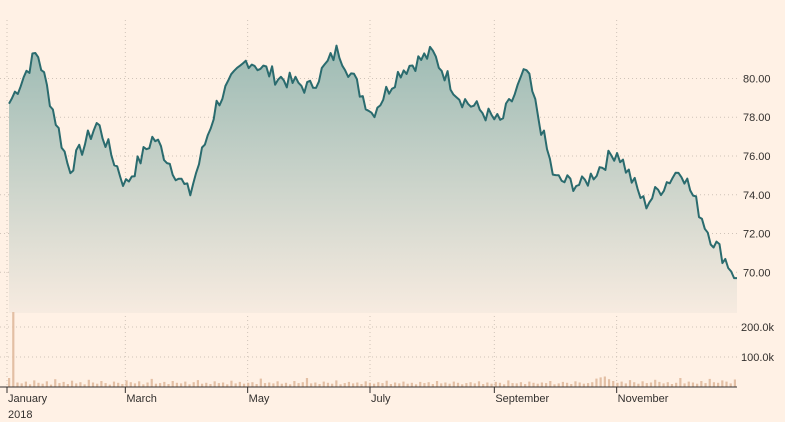 This screenshot has height=422, width=785. What do you see at coordinates (141, 399) in the screenshot?
I see `x-tick-label: March` at bounding box center [141, 399].